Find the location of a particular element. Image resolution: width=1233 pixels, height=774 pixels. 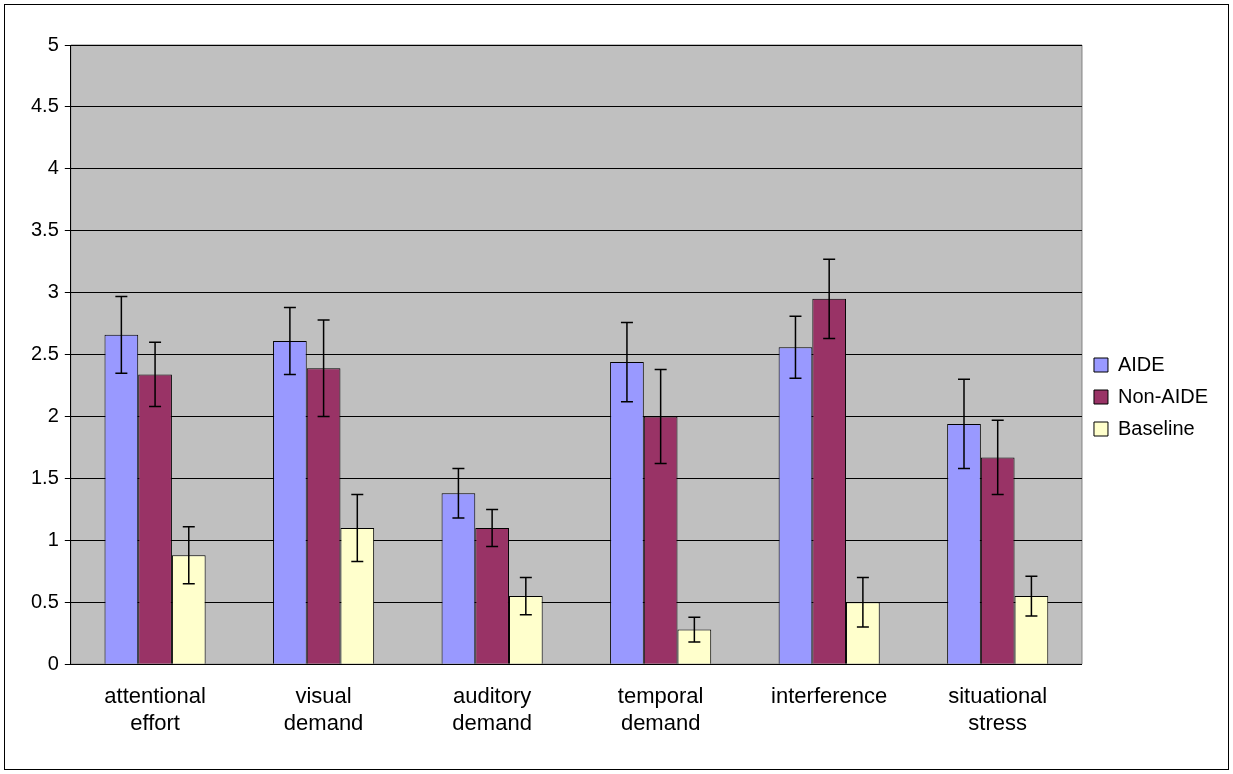

legend-label: Baseline is located at coordinates (1156, 427).